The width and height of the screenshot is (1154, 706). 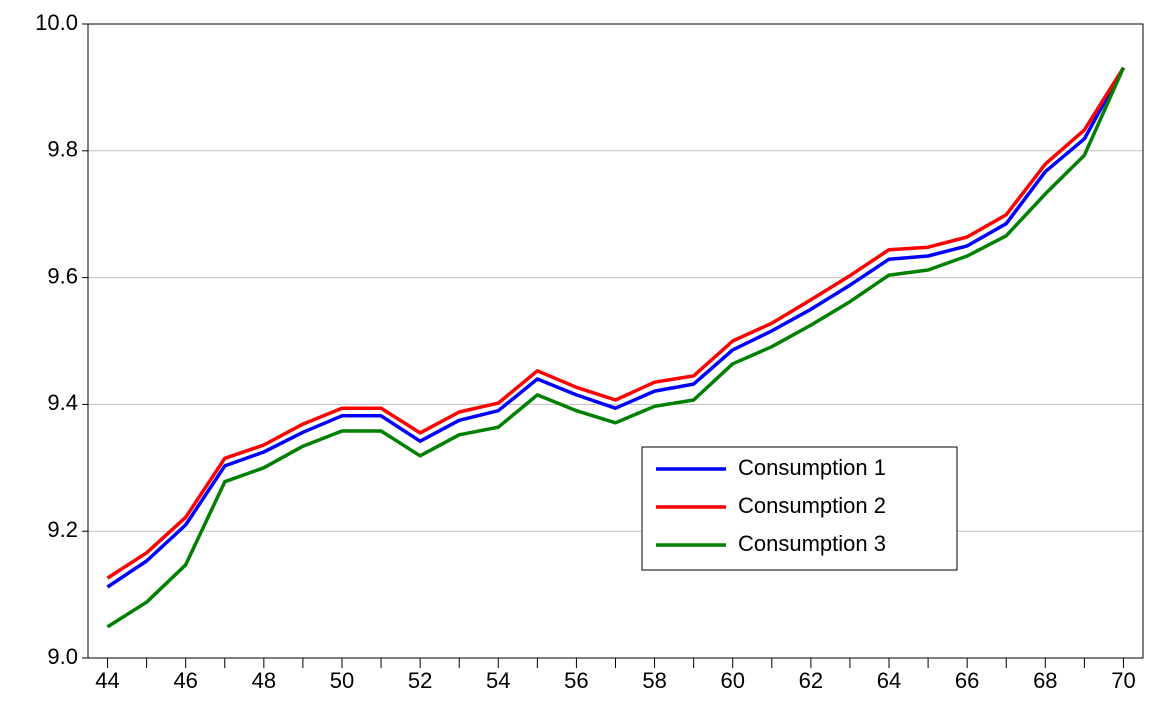 What do you see at coordinates (812, 467) in the screenshot?
I see `legend-label: Consumption 1` at bounding box center [812, 467].